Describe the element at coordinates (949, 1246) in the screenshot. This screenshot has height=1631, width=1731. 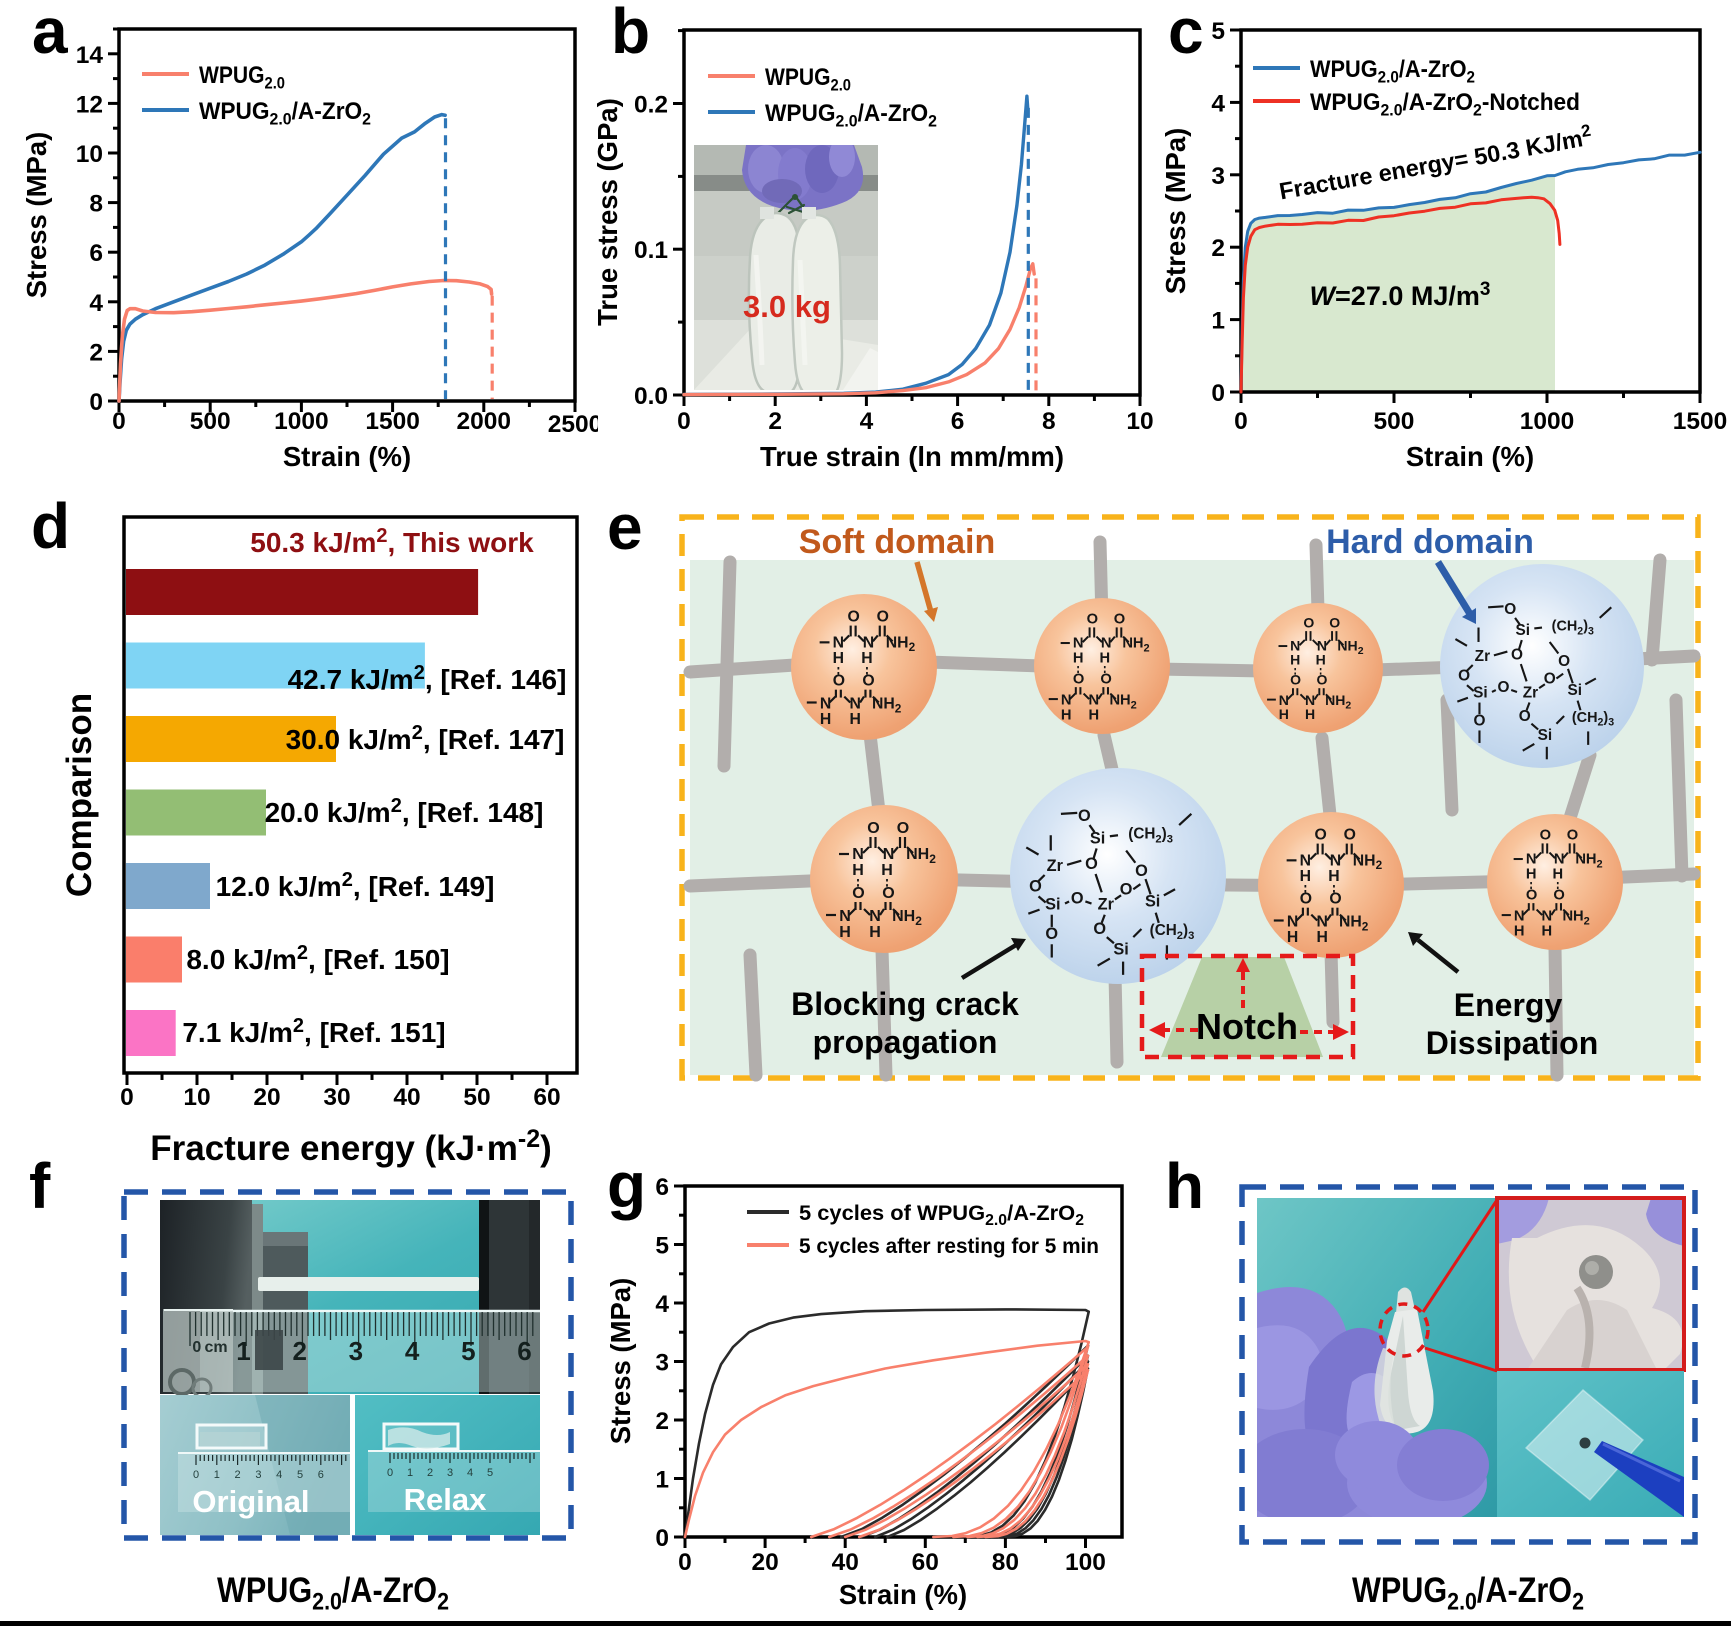
I see `svg-text:5 cycles after resting for 5 m: 5 cycles after resting for 5 min` at that location.